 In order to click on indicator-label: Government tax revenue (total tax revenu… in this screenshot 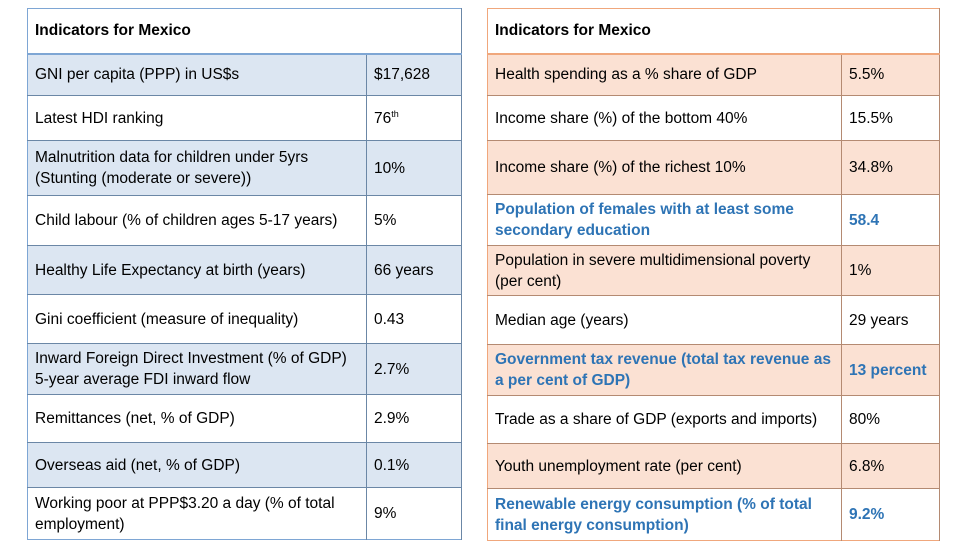, I will do `click(664, 370)`.